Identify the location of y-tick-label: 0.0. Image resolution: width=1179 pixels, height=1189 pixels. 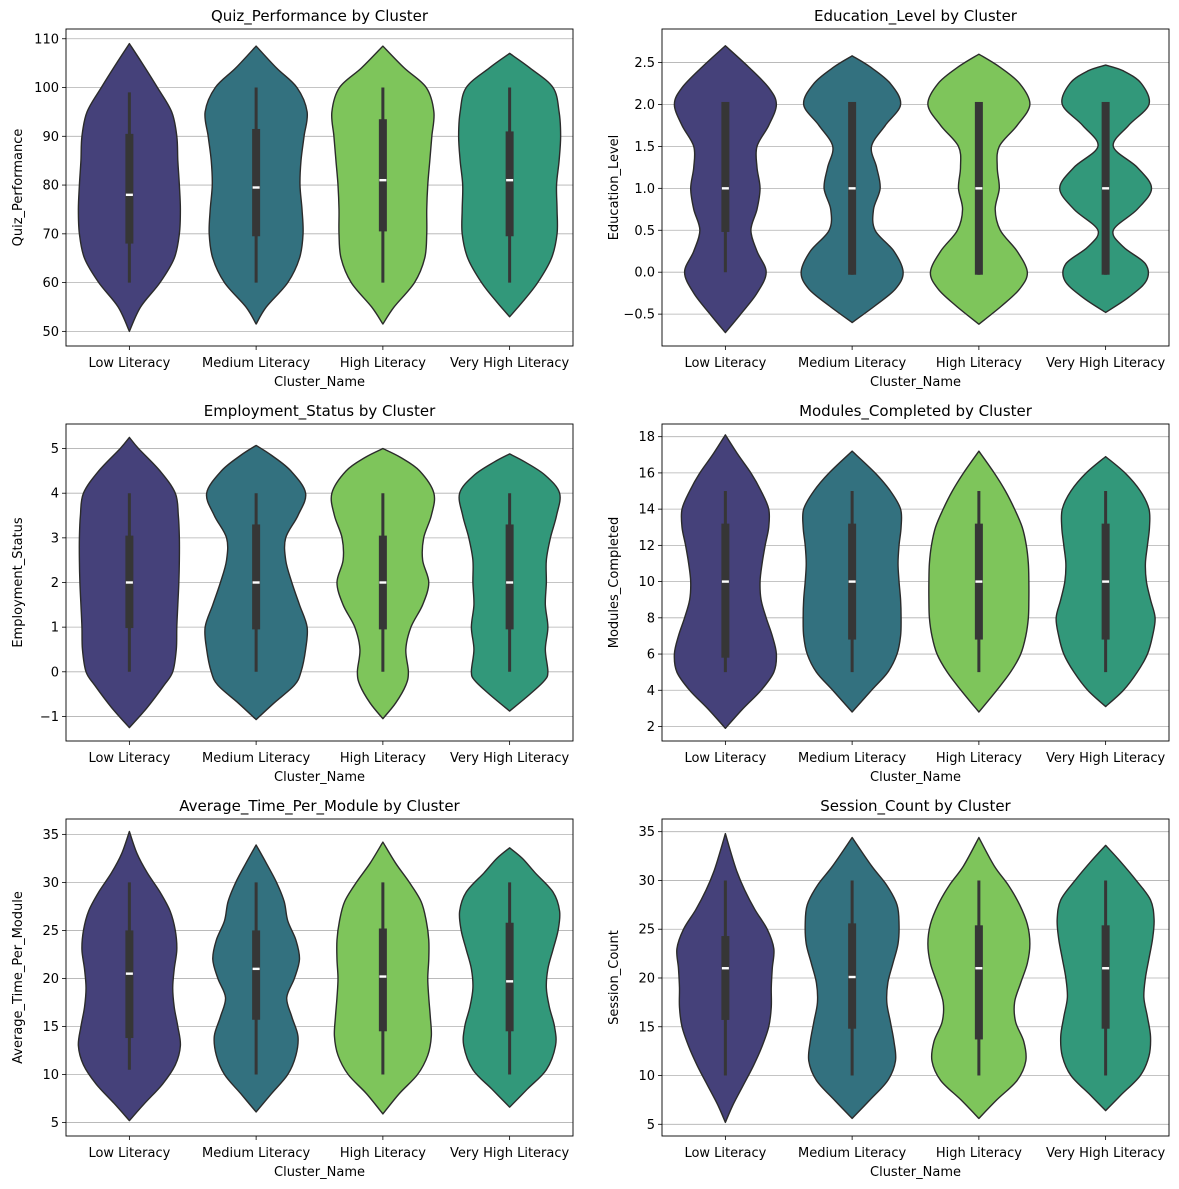
(644, 273).